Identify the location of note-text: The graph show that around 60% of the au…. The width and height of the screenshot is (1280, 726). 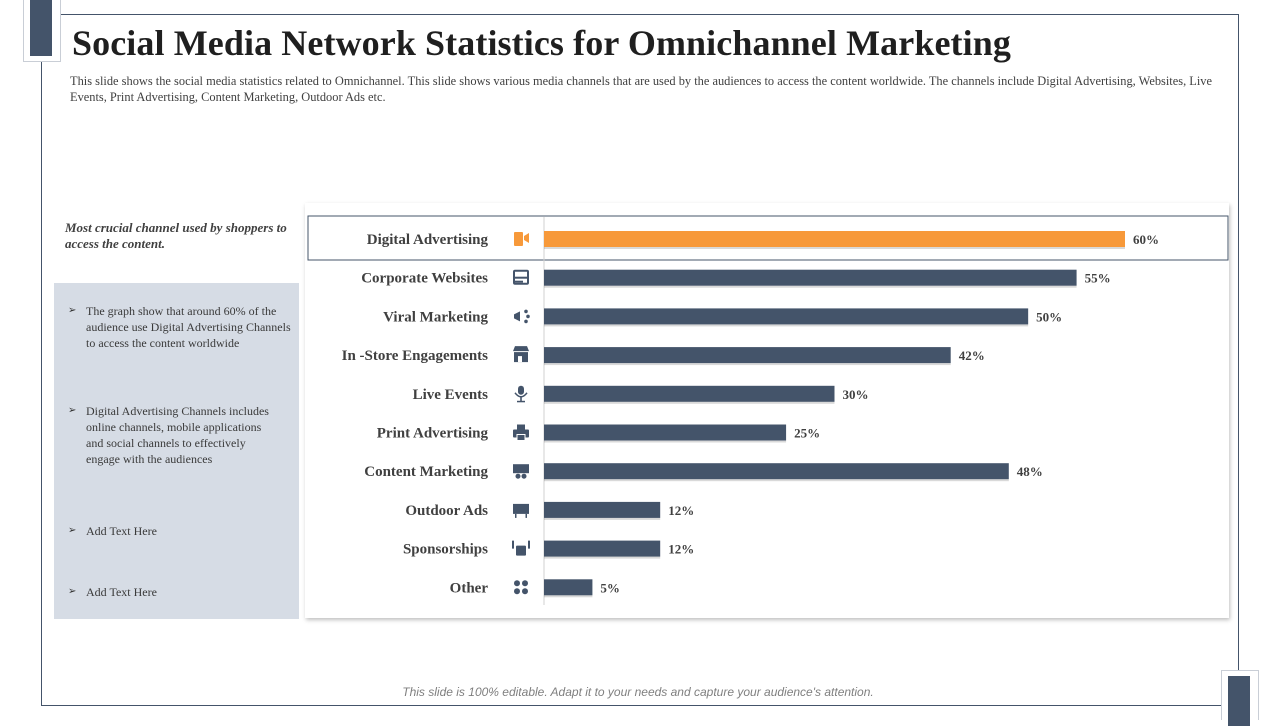
(188, 327).